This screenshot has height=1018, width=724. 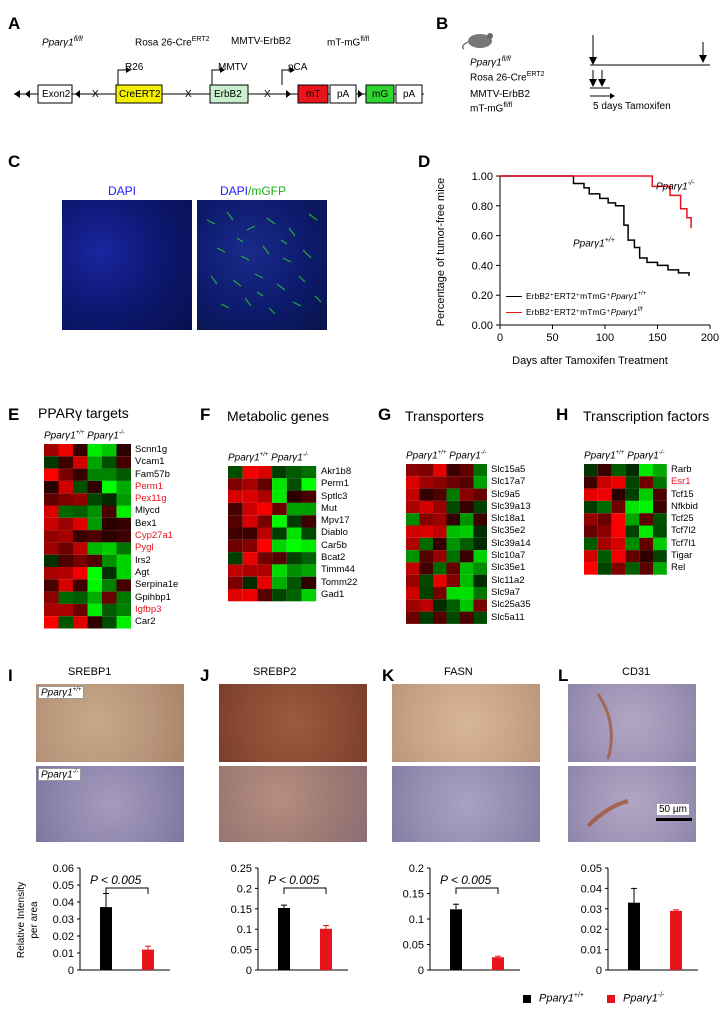 What do you see at coordinates (594, 998) in the screenshot?
I see `bottom-legend: Pparγ1+/+ Pparγ1-/-` at bounding box center [594, 998].